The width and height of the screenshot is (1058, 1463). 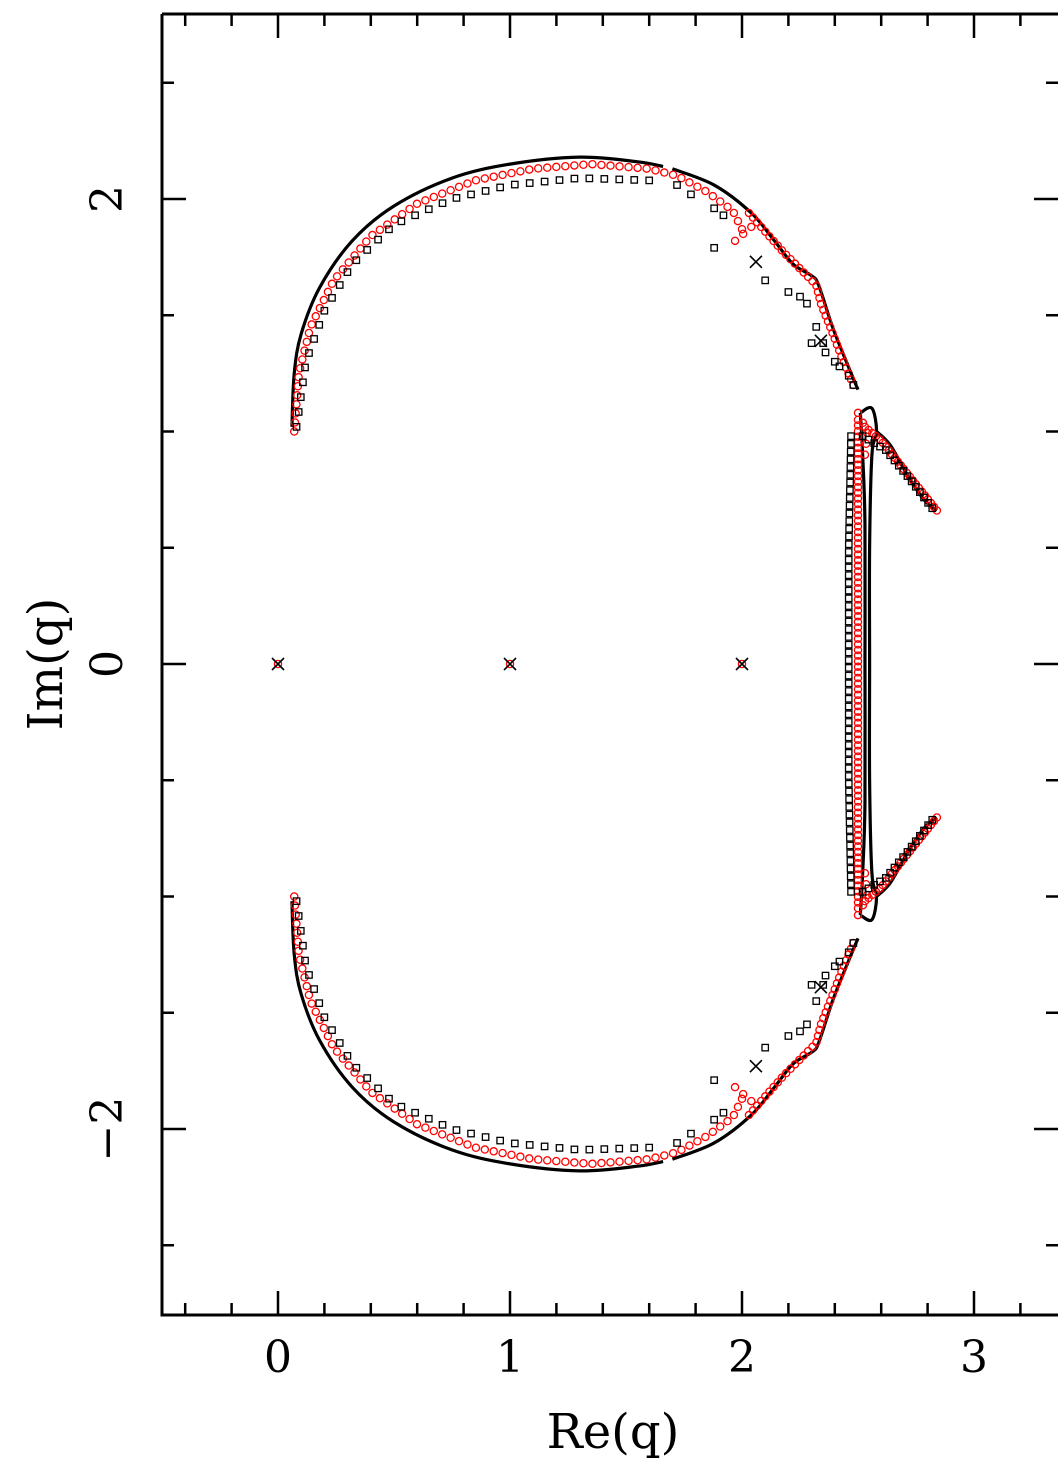 What do you see at coordinates (742, 1357) in the screenshot?
I see `x-tick-label: 2` at bounding box center [742, 1357].